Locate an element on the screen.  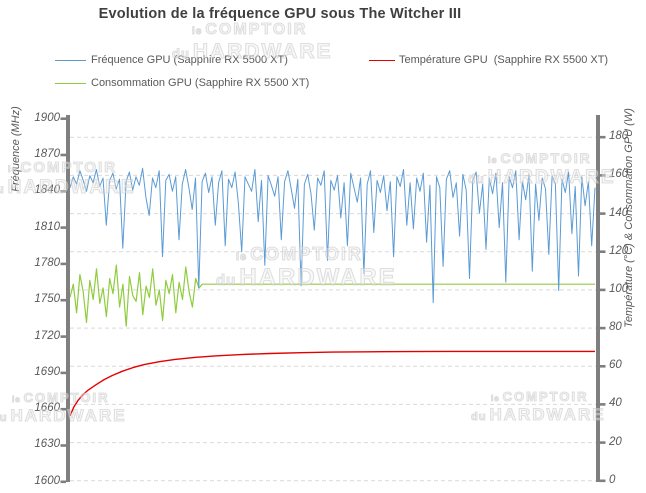
y-right-tick-label: 120 is located at coordinates (619, 250).